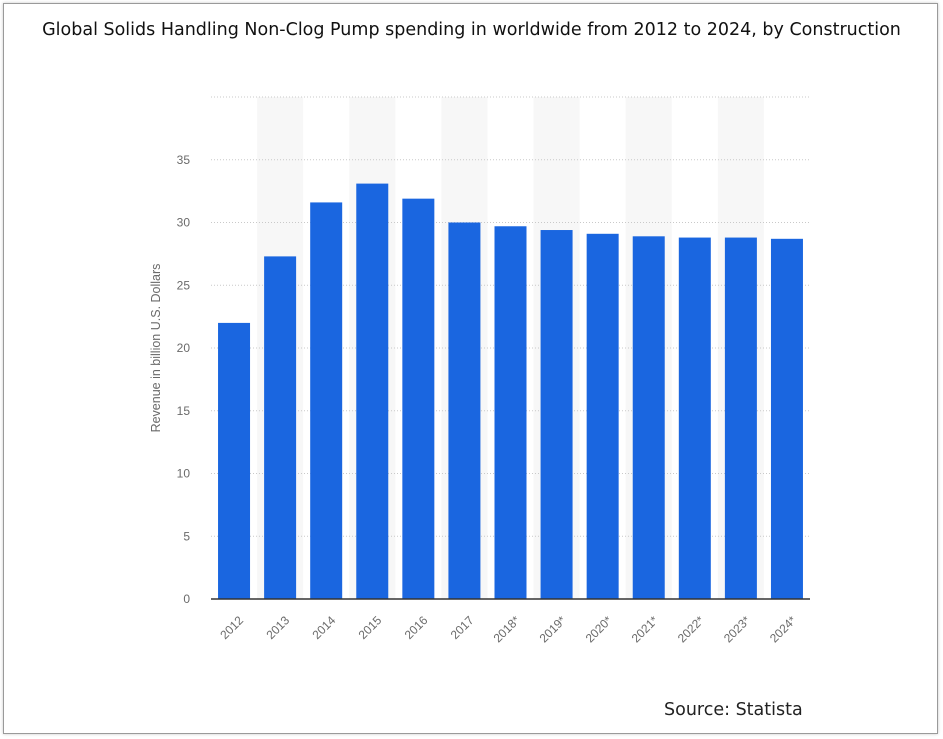 Image resolution: width=943 pixels, height=739 pixels. What do you see at coordinates (510, 412) in the screenshot?
I see `bar-2018*` at bounding box center [510, 412].